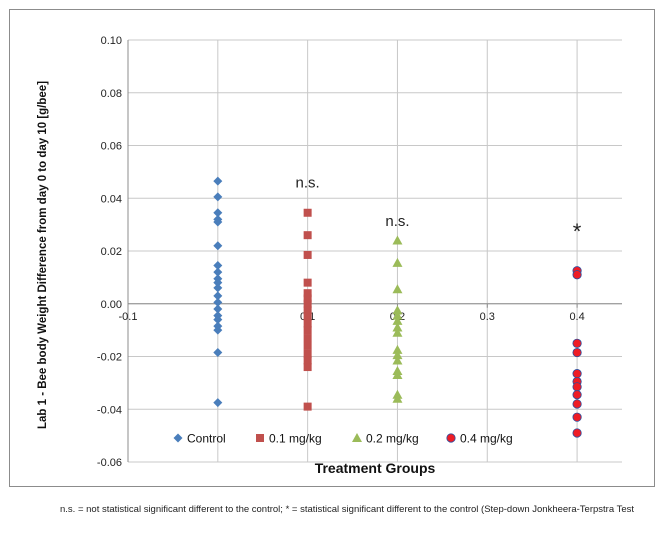 This screenshot has width=665, height=547. I want to click on y-tick-label: 0.00, so click(111, 305).